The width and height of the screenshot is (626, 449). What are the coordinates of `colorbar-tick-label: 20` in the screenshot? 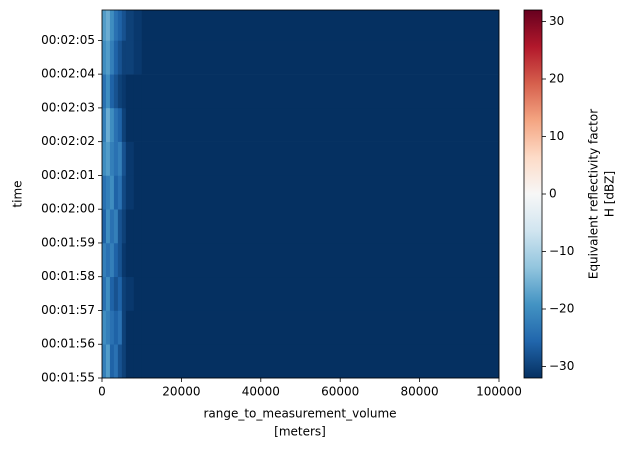 It's located at (556, 79).